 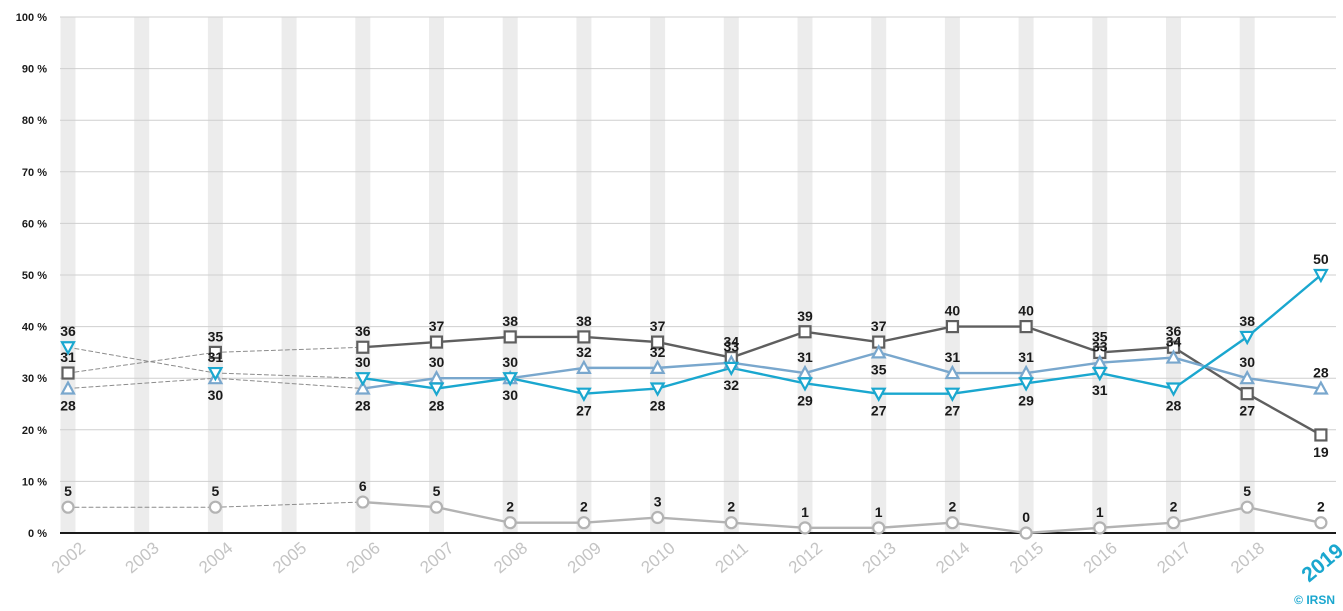 What do you see at coordinates (657, 557) in the screenshot?
I see `x-tick-label: 2010` at bounding box center [657, 557].